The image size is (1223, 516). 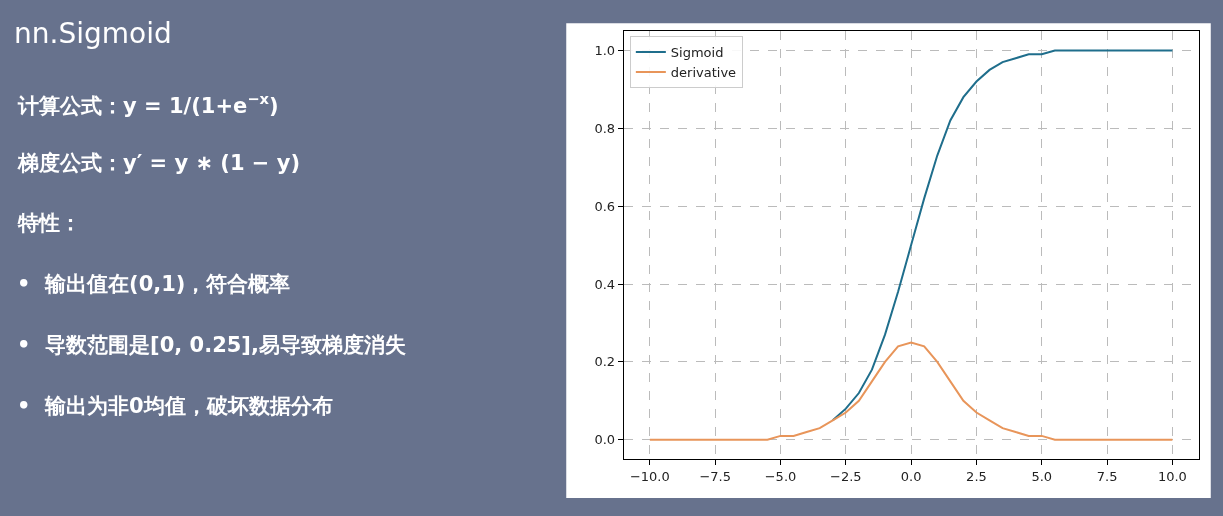 I want to click on x-tick-label: 5.0, so click(x=1042, y=476).